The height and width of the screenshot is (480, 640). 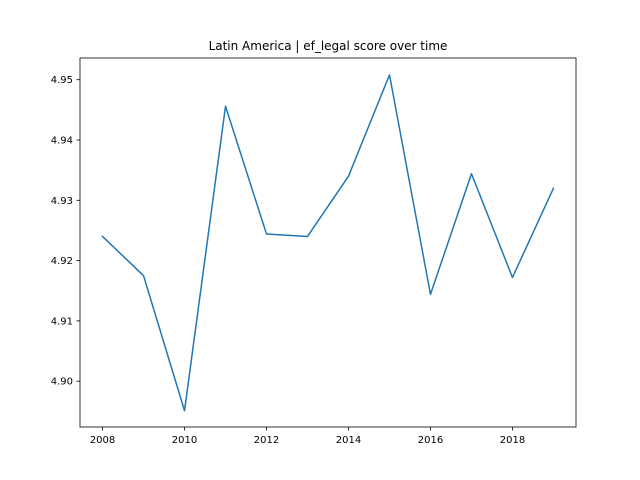 What do you see at coordinates (62, 201) in the screenshot?
I see `y-tick-label: 4.93` at bounding box center [62, 201].